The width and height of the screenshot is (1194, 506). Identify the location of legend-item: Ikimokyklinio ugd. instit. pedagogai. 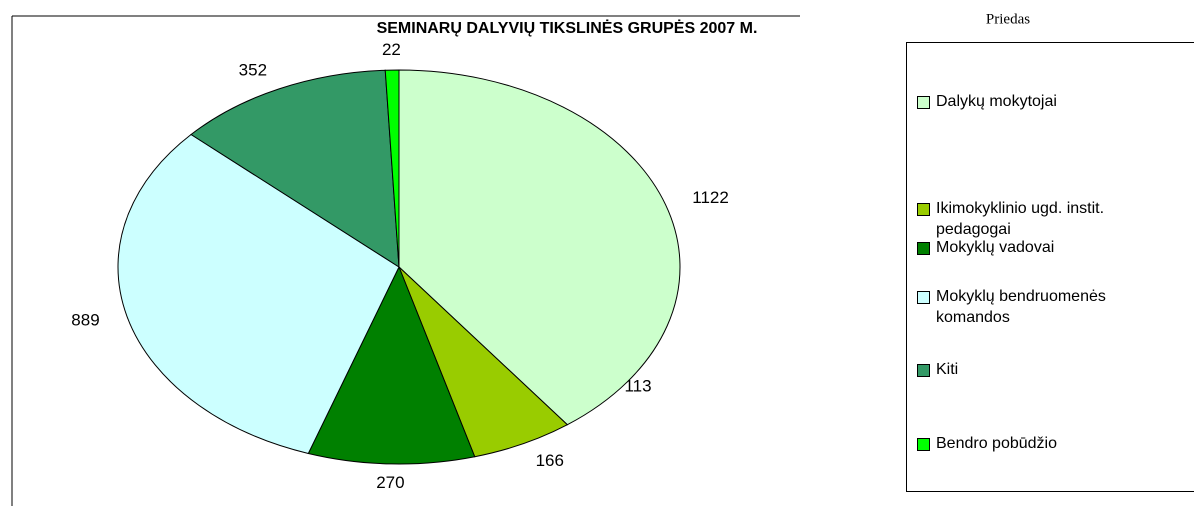
(1051, 219).